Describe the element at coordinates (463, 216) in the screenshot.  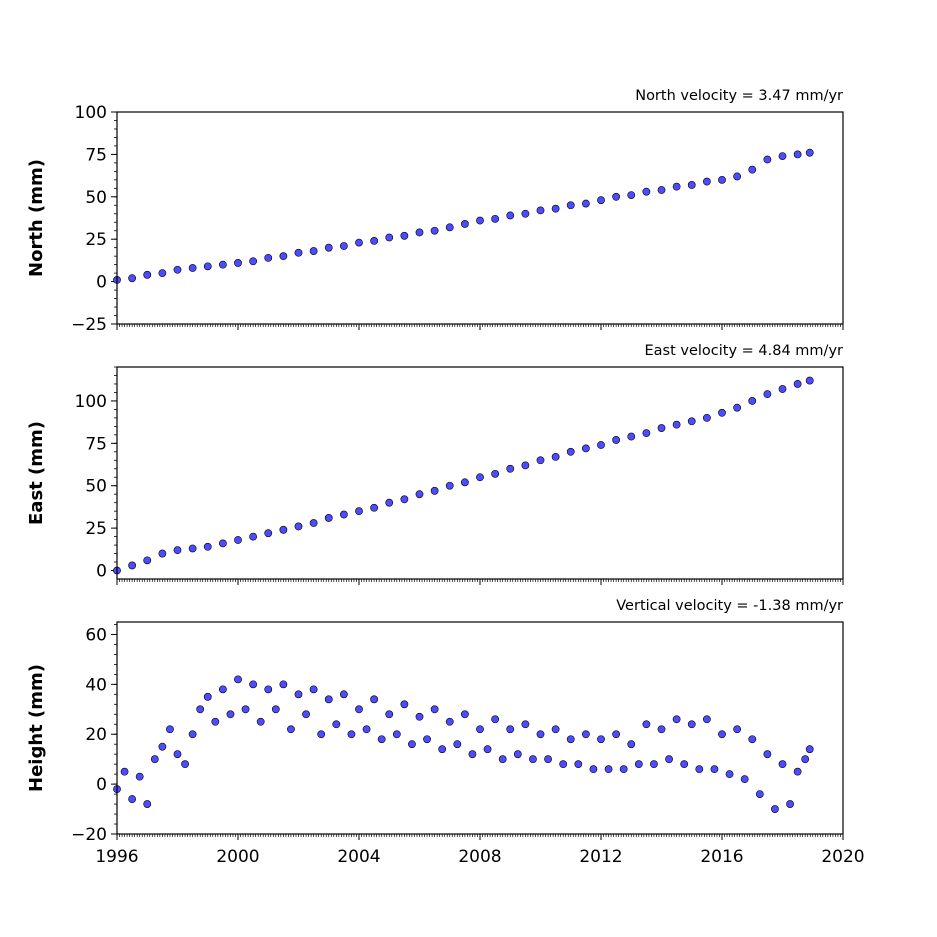
I see `north-data-points` at that location.